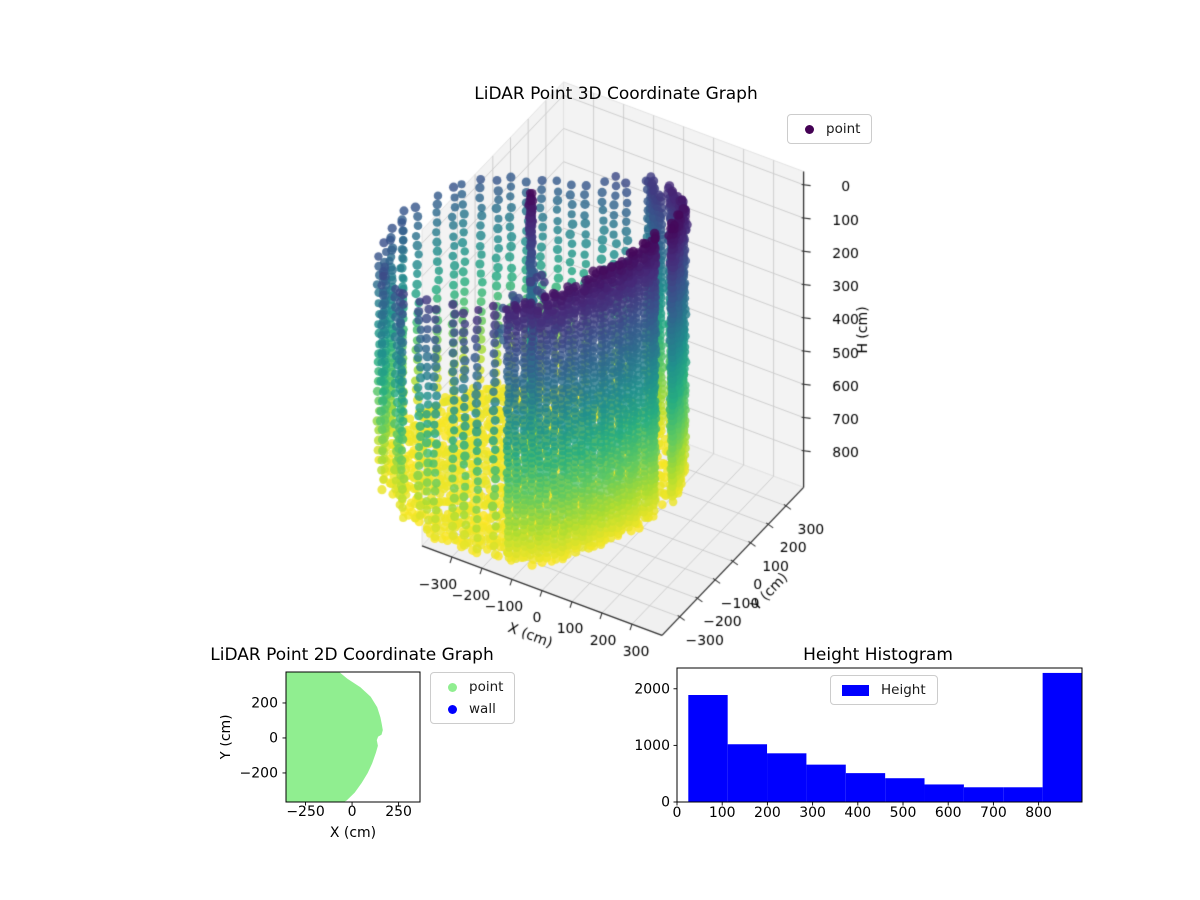 This screenshot has height=900, width=1200. I want to click on histogram-legend: Height, so click(884, 690).